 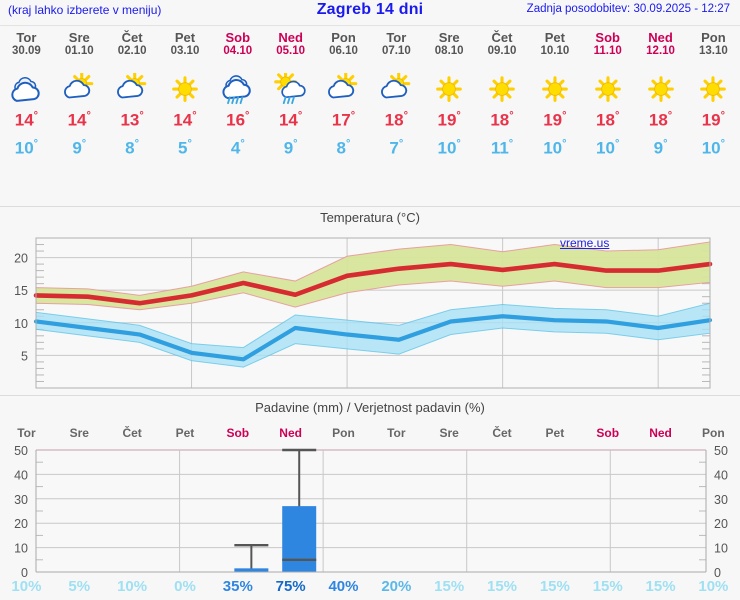 What do you see at coordinates (79, 37) in the screenshot?
I see `day-name: Sre` at bounding box center [79, 37].